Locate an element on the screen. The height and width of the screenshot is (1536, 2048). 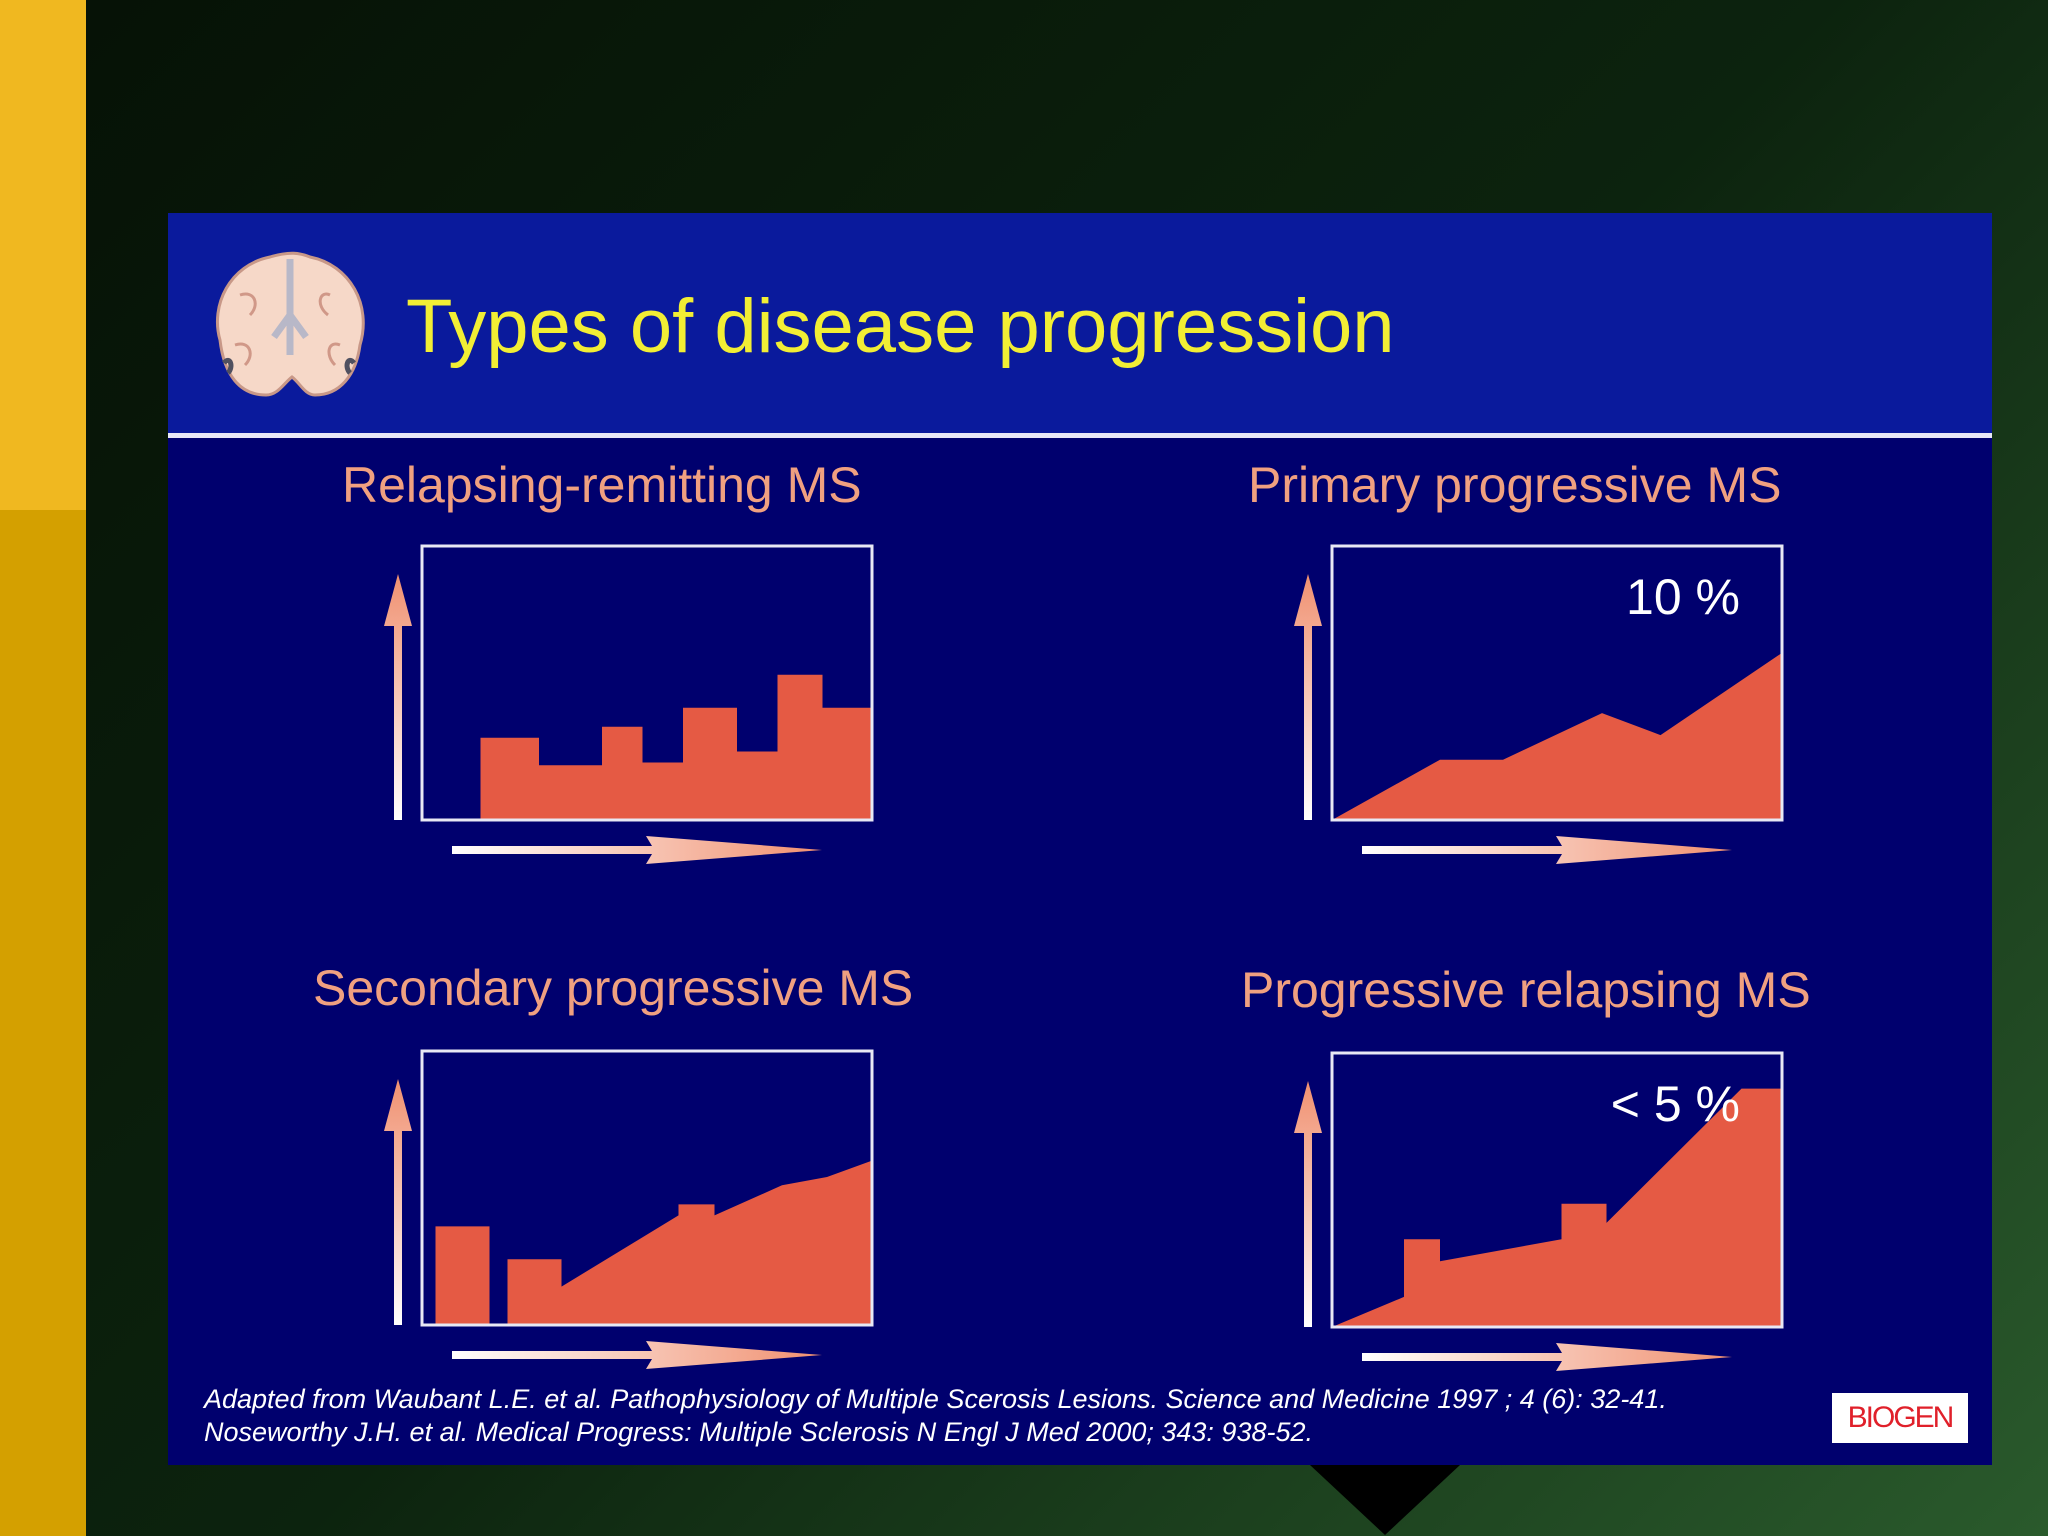
percentage-label: 10 % is located at coordinates (1683, 597).